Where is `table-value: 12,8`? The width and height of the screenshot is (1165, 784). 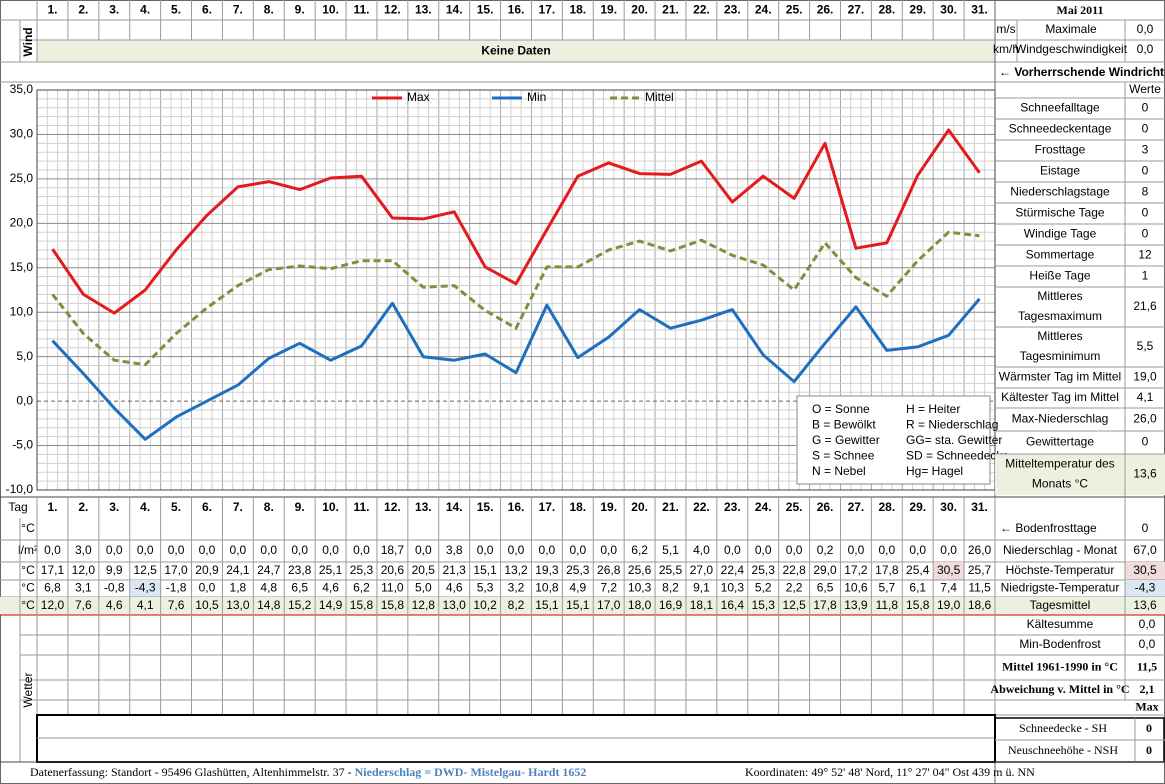 table-value: 12,8 is located at coordinates (424, 605).